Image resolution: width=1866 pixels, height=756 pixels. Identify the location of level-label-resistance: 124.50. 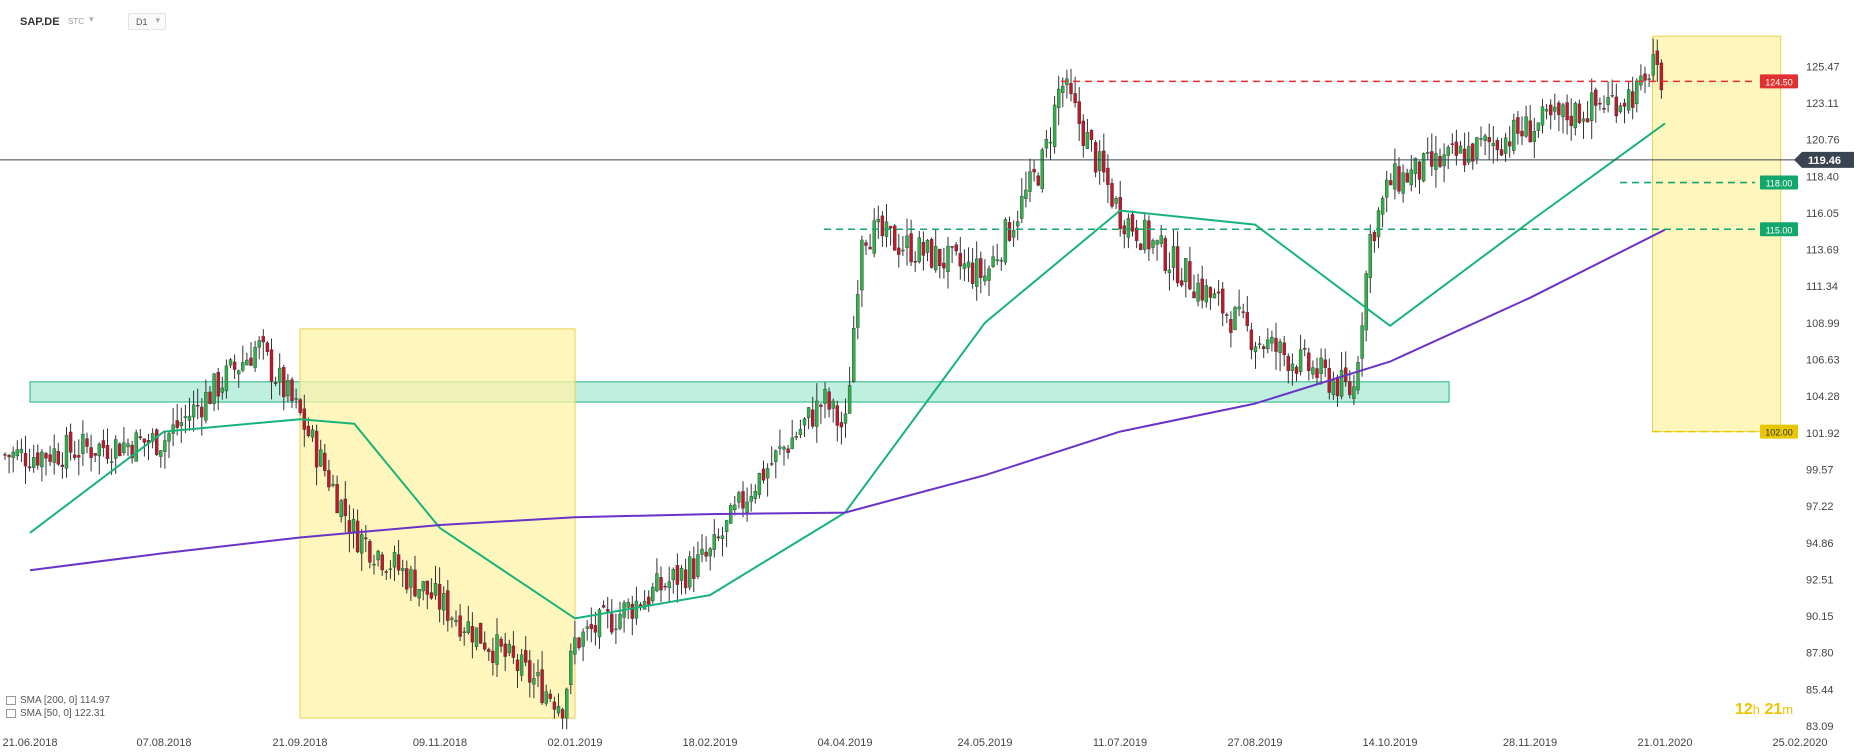
(1779, 82).